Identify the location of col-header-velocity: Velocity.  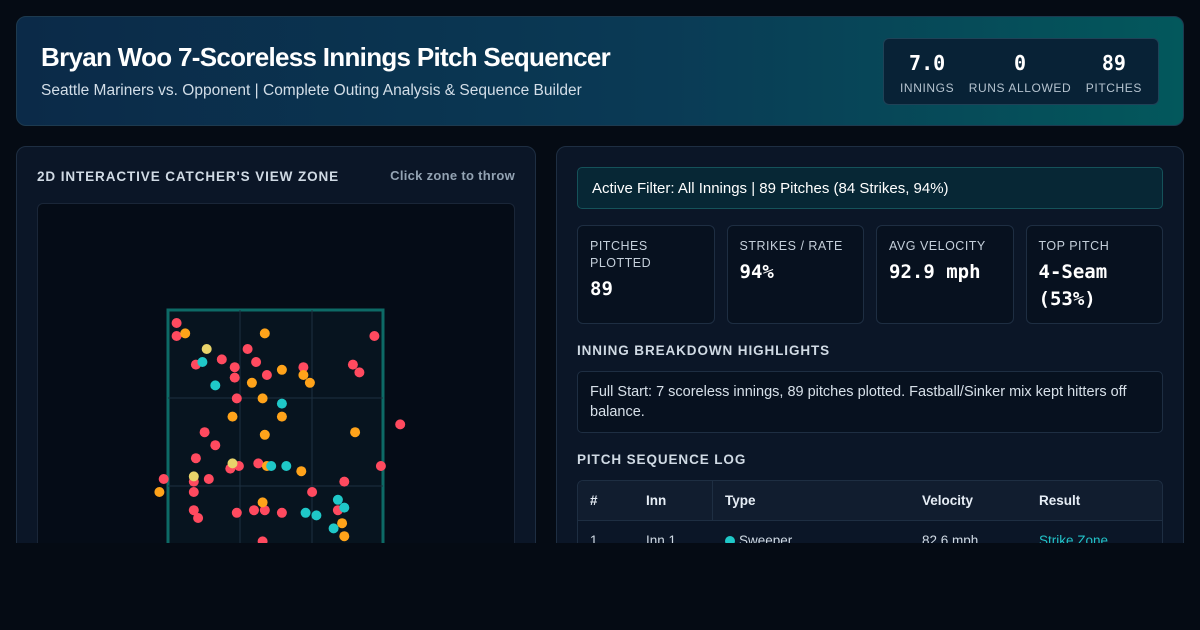
(948, 500).